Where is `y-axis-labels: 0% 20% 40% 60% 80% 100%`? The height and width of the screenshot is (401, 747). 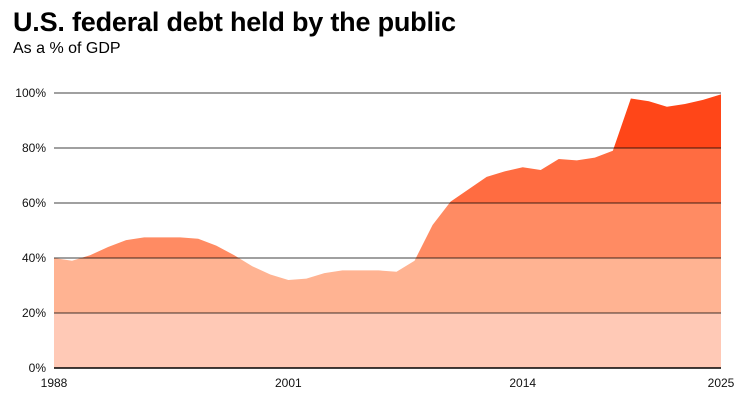 y-axis-labels: 0% 20% 40% 60% 80% 100% is located at coordinates (30, 230).